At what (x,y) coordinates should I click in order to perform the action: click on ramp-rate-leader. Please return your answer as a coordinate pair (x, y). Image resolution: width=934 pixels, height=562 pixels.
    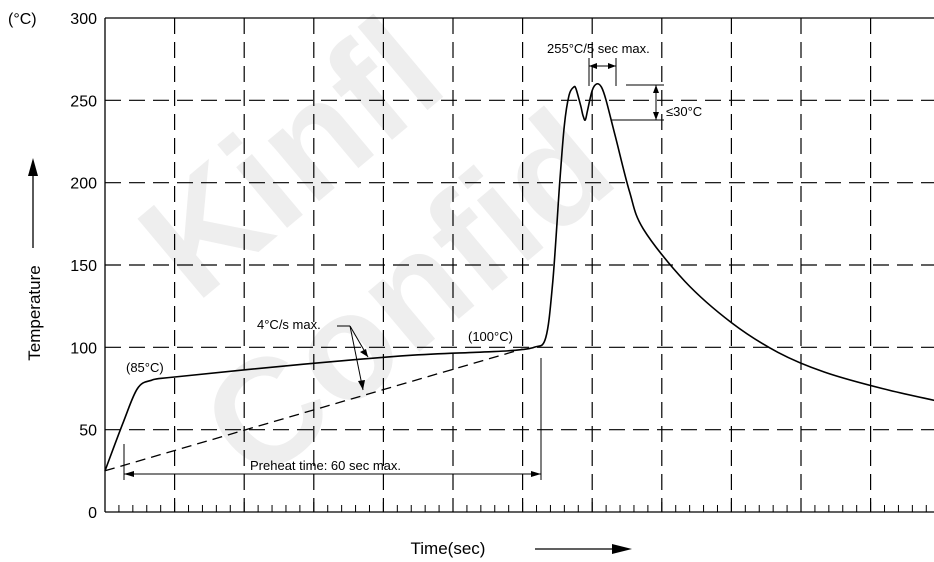
    Looking at the image, I should click on (353, 358).